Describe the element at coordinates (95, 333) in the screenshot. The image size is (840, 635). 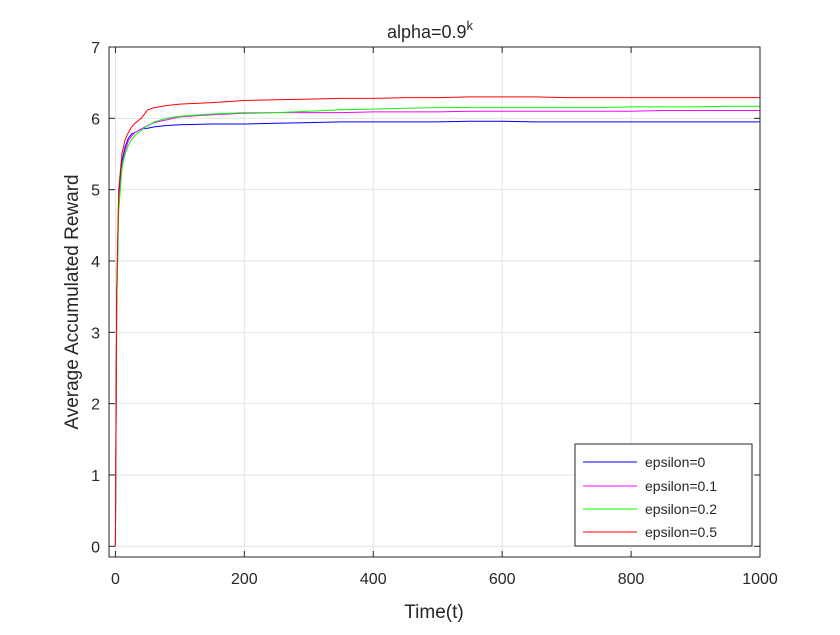
I see `y-tick-label-3: 3` at that location.